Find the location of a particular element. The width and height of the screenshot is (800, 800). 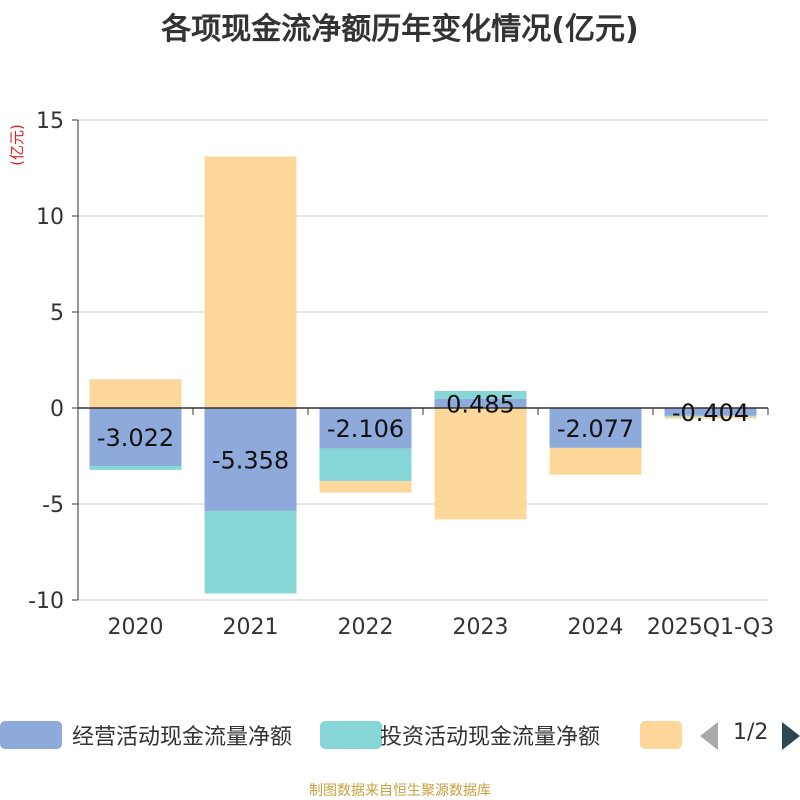

data-label: 0.485 is located at coordinates (480, 404).